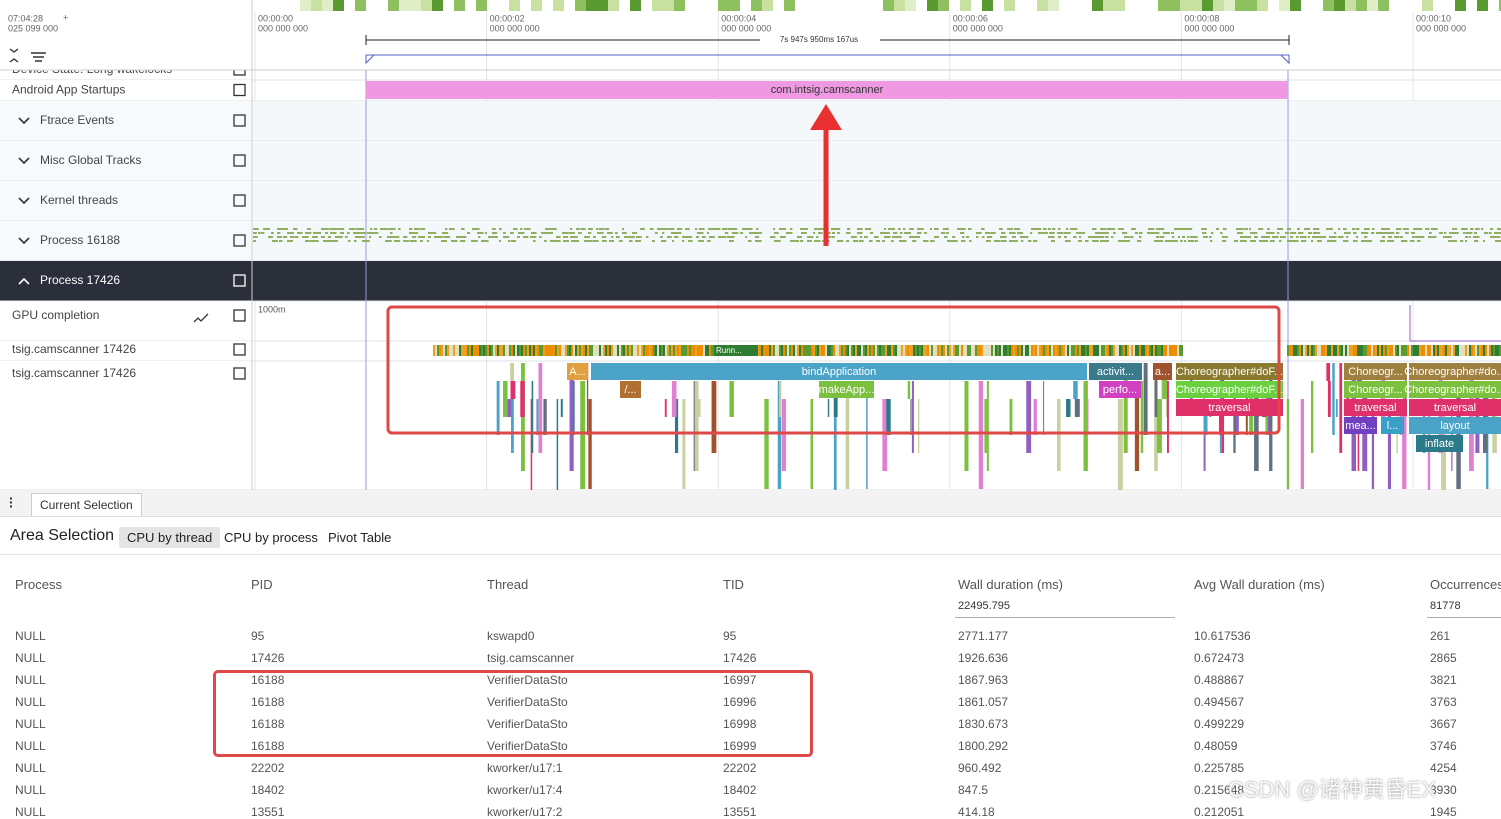  I want to click on column-header: Avg Wall duration (ms), so click(1259, 584).